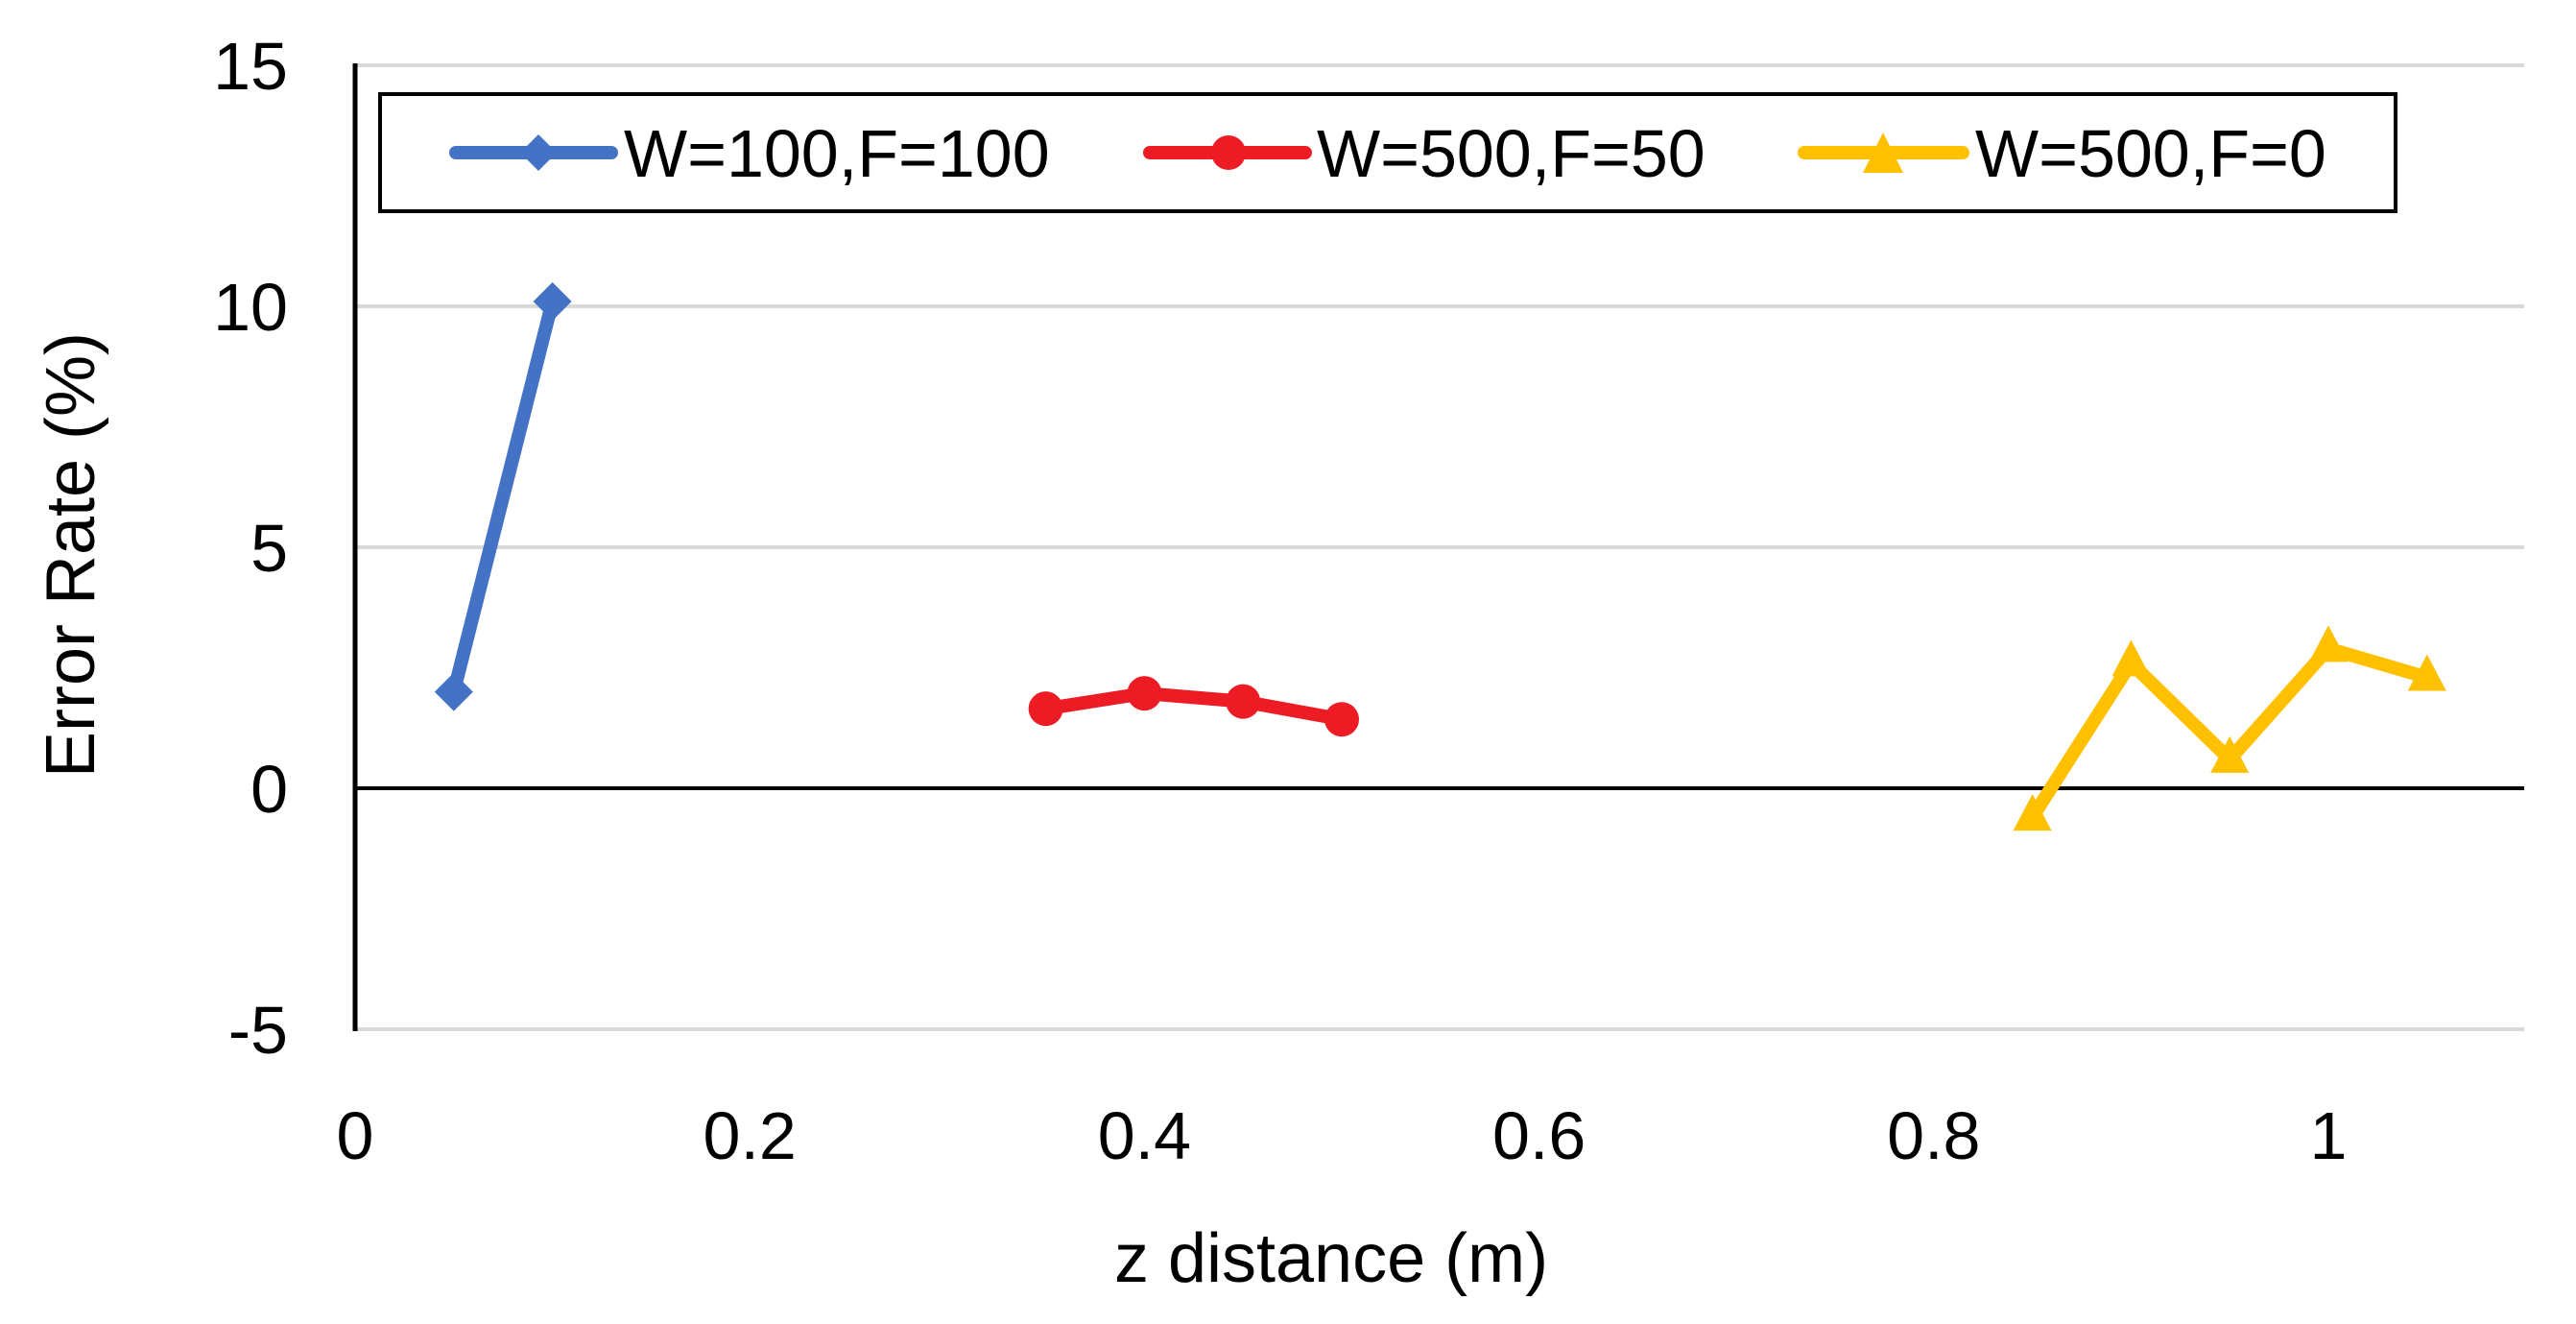 The width and height of the screenshot is (2576, 1324). I want to click on y-tick-label: 5, so click(269, 549).